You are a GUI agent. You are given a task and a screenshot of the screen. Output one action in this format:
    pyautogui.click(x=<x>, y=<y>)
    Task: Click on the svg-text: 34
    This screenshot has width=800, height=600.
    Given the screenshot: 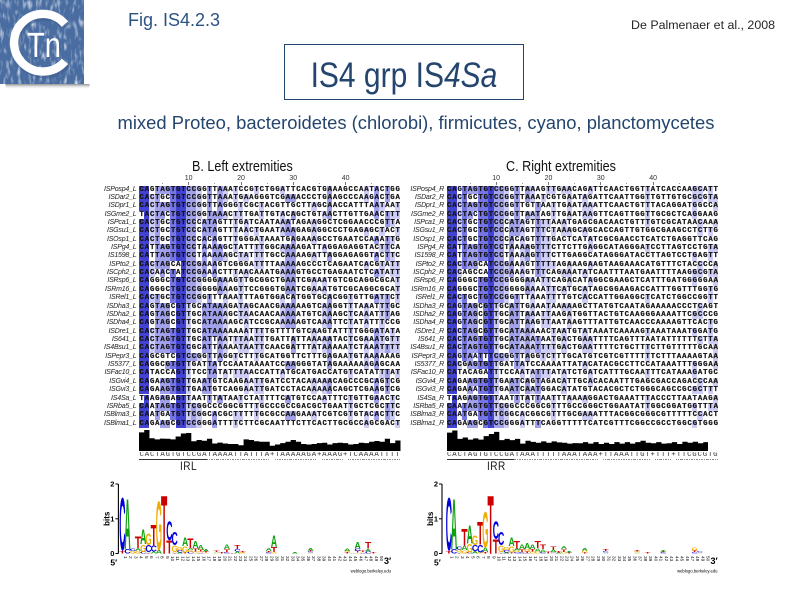 What is the action you would take?
    pyautogui.click(x=298, y=559)
    